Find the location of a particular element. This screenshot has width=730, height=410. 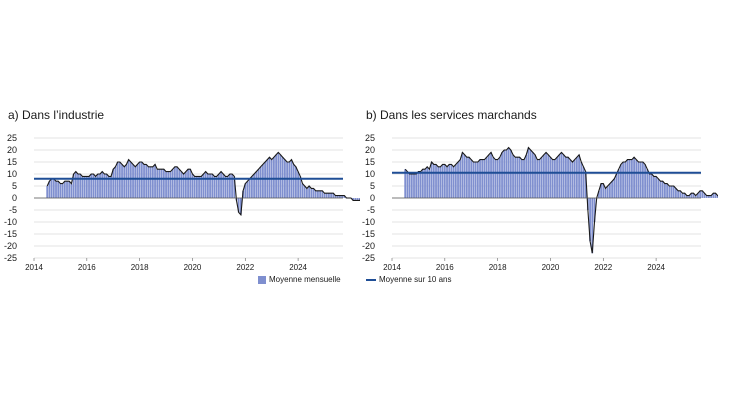

panel-b-ytick-label: 5 is located at coordinates (372, 186).